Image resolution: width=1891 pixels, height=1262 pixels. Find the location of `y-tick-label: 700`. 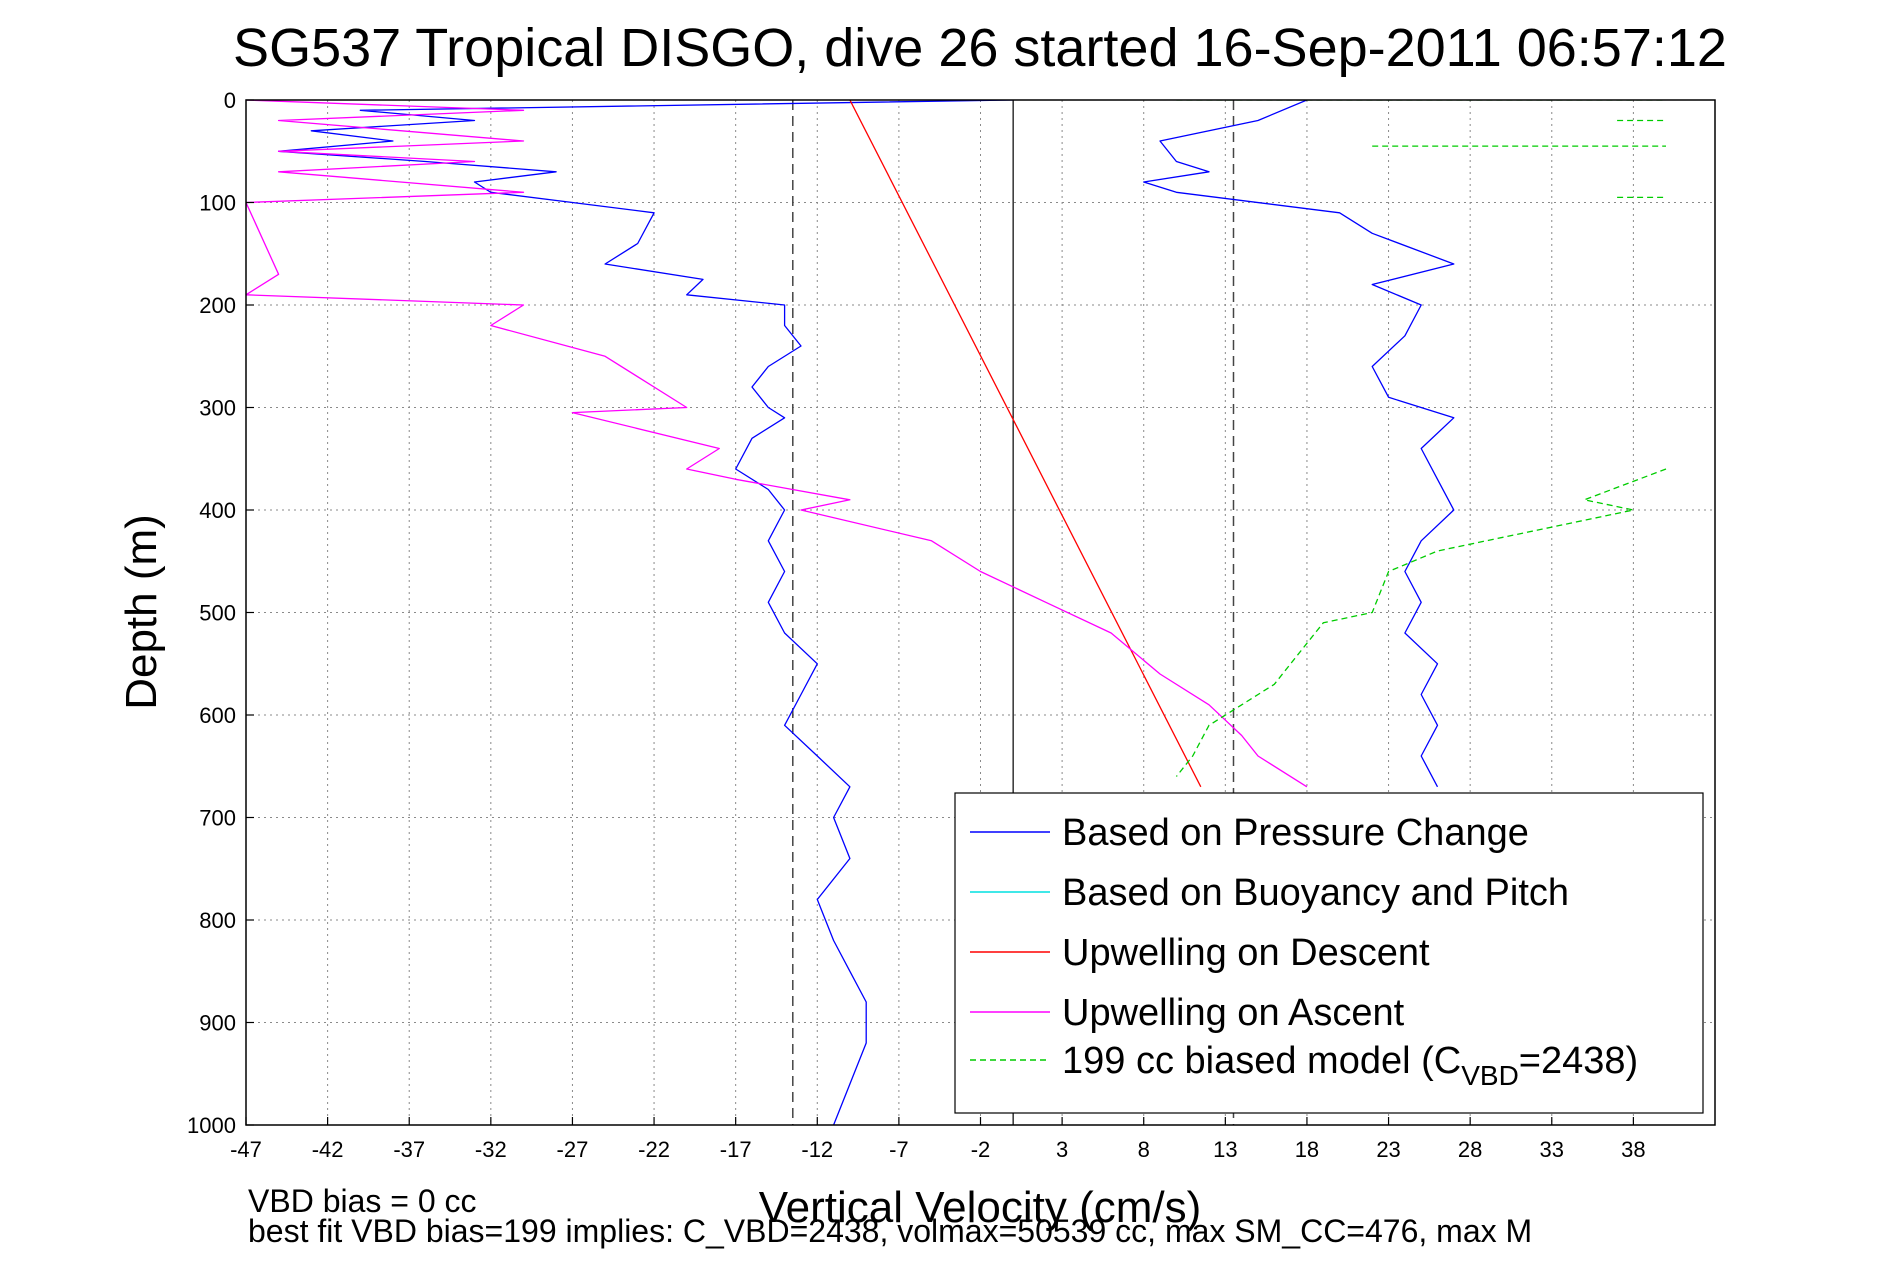

y-tick-label: 700 is located at coordinates (217, 818).